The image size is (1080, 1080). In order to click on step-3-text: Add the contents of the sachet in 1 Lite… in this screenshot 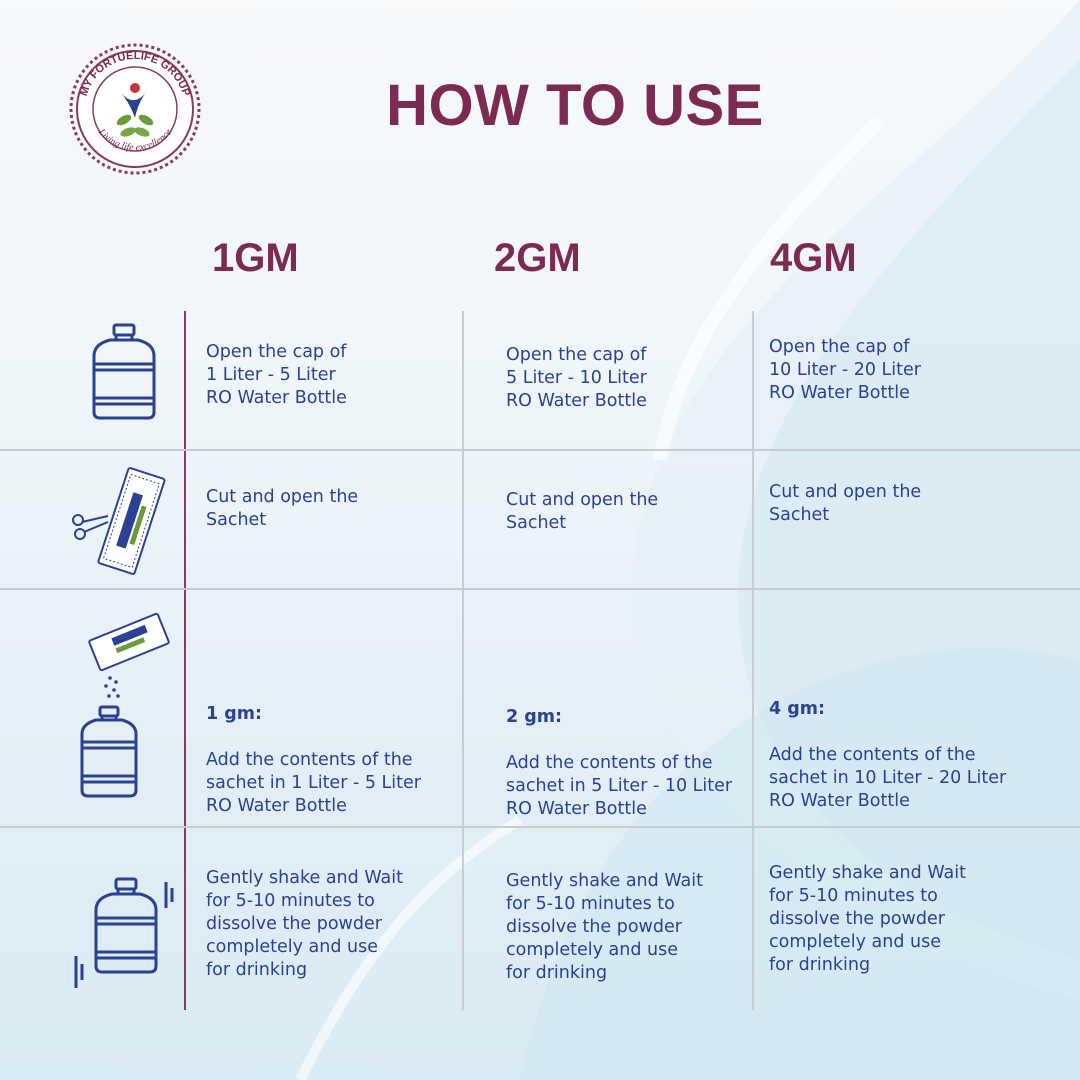, I will do `click(313, 783)`.